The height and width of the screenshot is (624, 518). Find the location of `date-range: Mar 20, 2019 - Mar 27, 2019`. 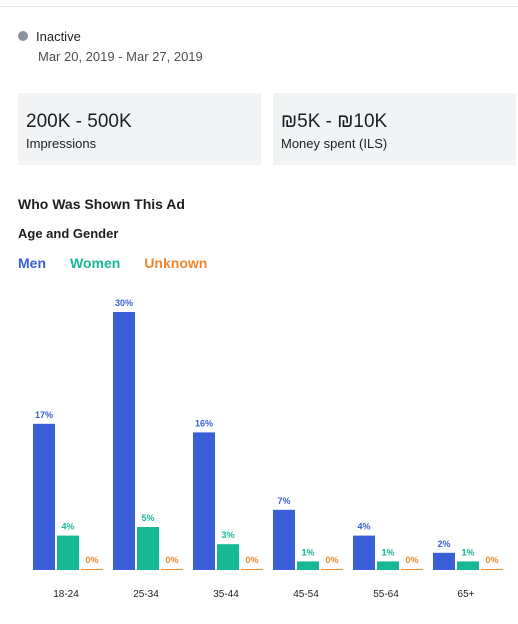

date-range: Mar 20, 2019 - Mar 27, 2019 is located at coordinates (120, 56).